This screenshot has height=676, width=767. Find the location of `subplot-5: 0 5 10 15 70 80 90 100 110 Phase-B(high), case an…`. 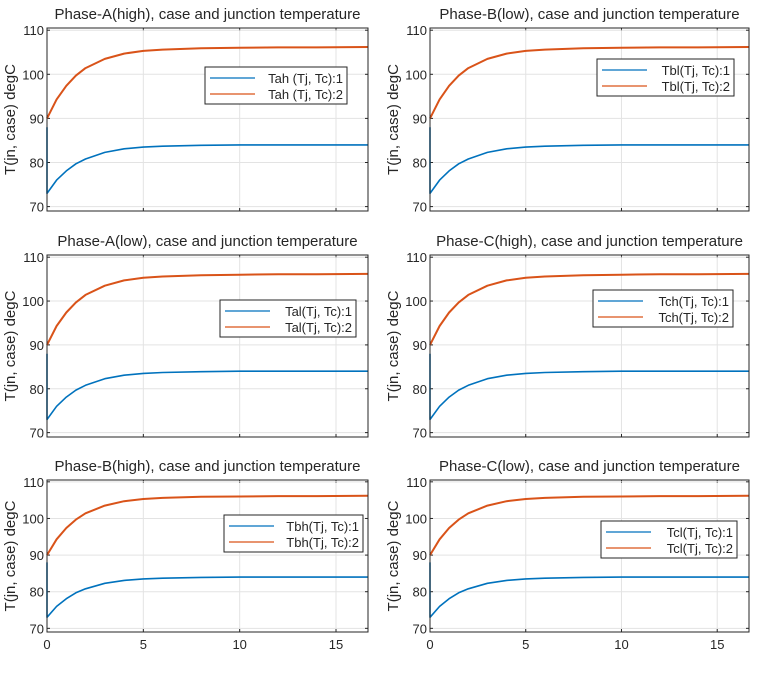

subplot-5: 0 5 10 15 70 80 90 100 110 Phase-B(high), case an… is located at coordinates (185, 555).